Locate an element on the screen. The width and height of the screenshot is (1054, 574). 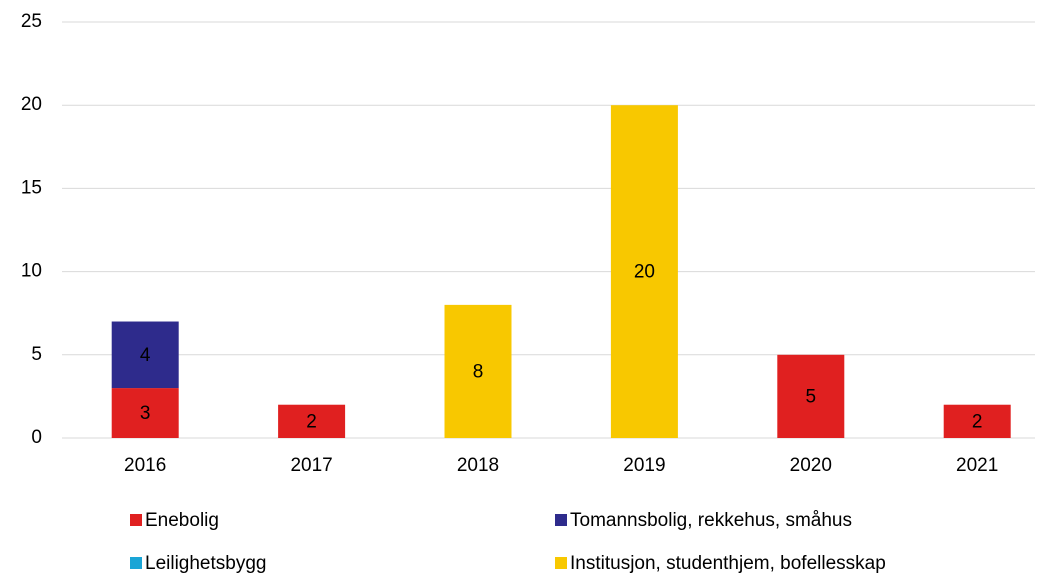
x-tick-label: 2020 is located at coordinates (811, 465).